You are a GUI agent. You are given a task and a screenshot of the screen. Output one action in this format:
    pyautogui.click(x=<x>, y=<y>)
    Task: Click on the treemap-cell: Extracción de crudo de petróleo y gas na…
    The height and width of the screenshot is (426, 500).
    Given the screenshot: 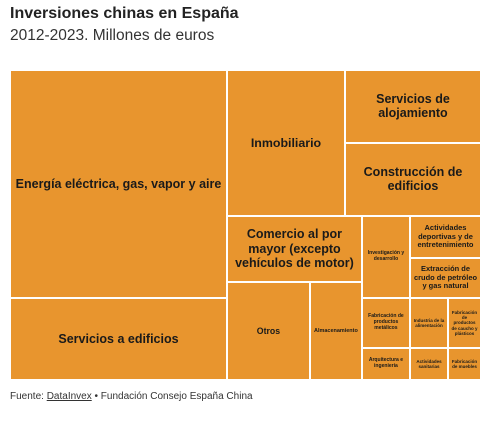 What is the action you would take?
    pyautogui.click(x=445, y=277)
    